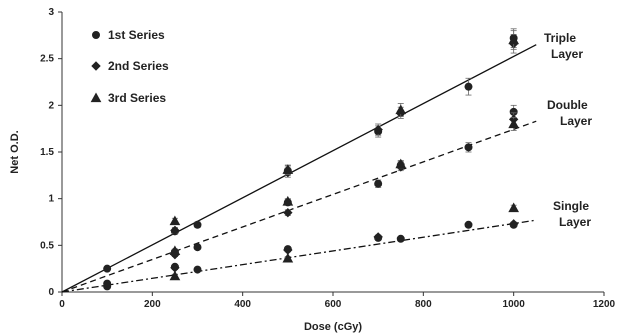 The width and height of the screenshot is (618, 336). What do you see at coordinates (51, 292) in the screenshot?
I see `y-tick-label: 0` at bounding box center [51, 292].